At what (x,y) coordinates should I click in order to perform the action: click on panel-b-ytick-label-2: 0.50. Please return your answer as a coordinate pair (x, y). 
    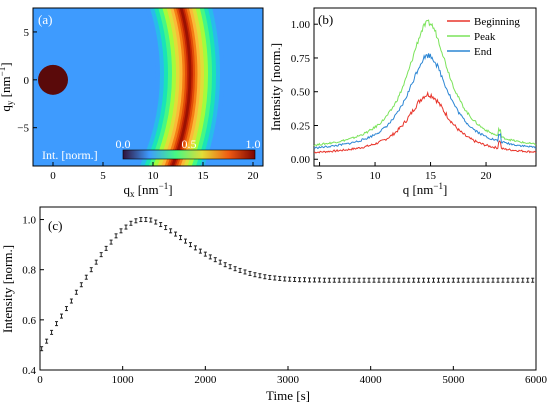
    Looking at the image, I should click on (301, 93).